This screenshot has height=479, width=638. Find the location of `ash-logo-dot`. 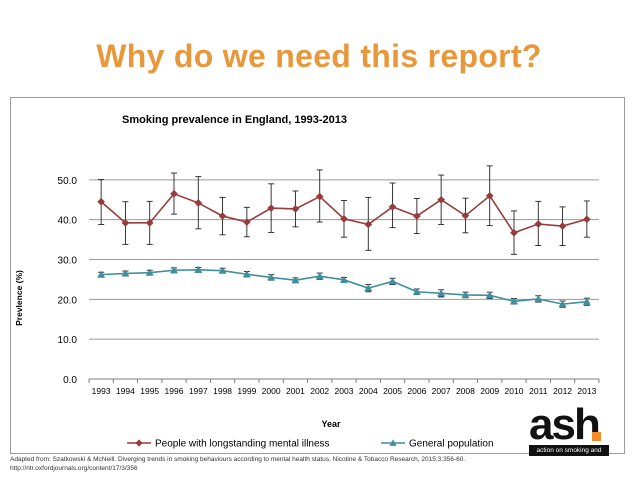

ash-logo-dot is located at coordinates (596, 436).